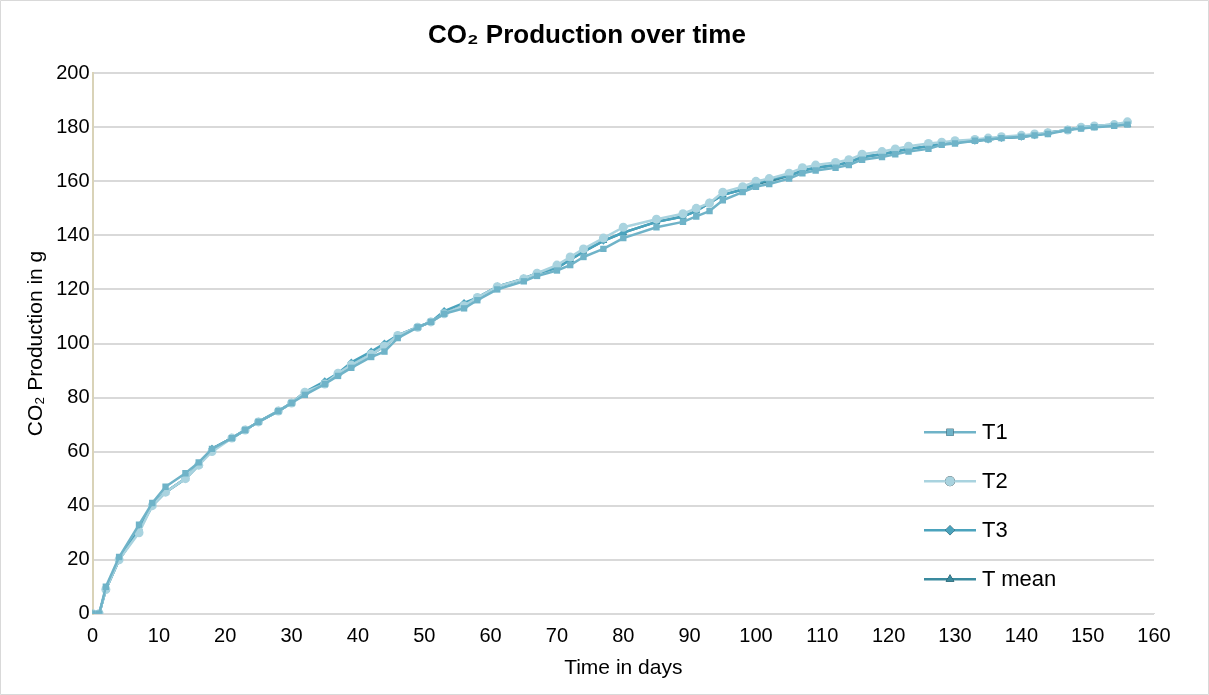 Image resolution: width=1209 pixels, height=695 pixels. Describe the element at coordinates (623, 667) in the screenshot. I see `x-axis-title: Time in days` at that location.